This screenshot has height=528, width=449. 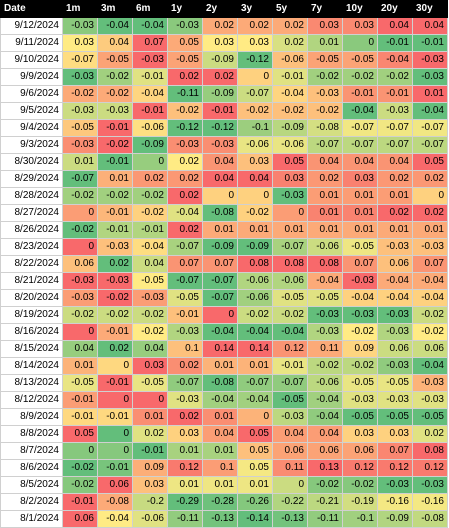 What do you see at coordinates (290, 468) in the screenshot?
I see `value-cell: 0.11` at bounding box center [290, 468].